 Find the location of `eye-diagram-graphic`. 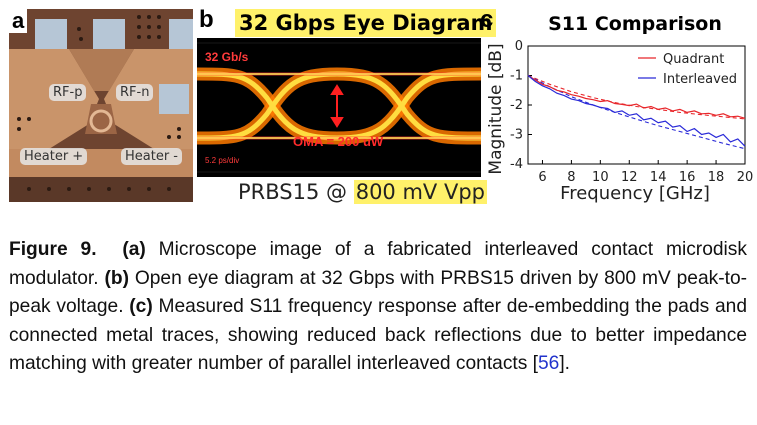

eye-diagram-graphic is located at coordinates (339, 107).